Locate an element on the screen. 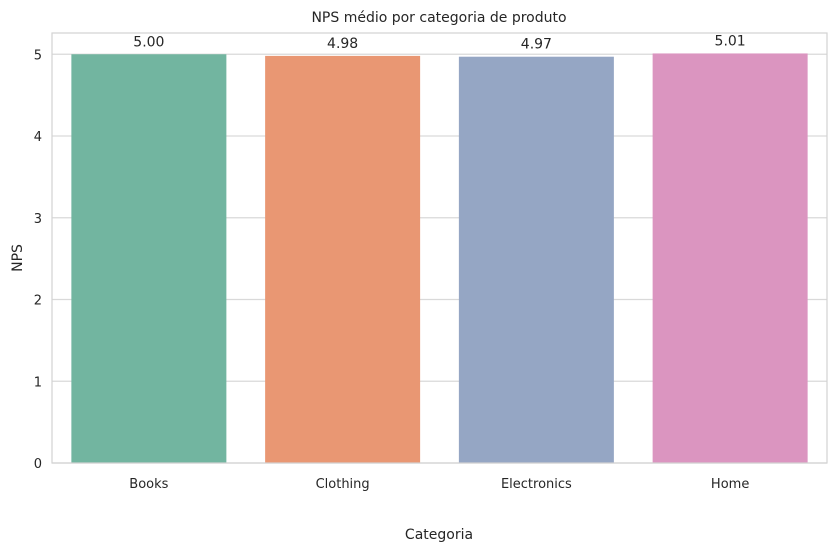 The image size is (837, 550). bar-clothing is located at coordinates (343, 259).